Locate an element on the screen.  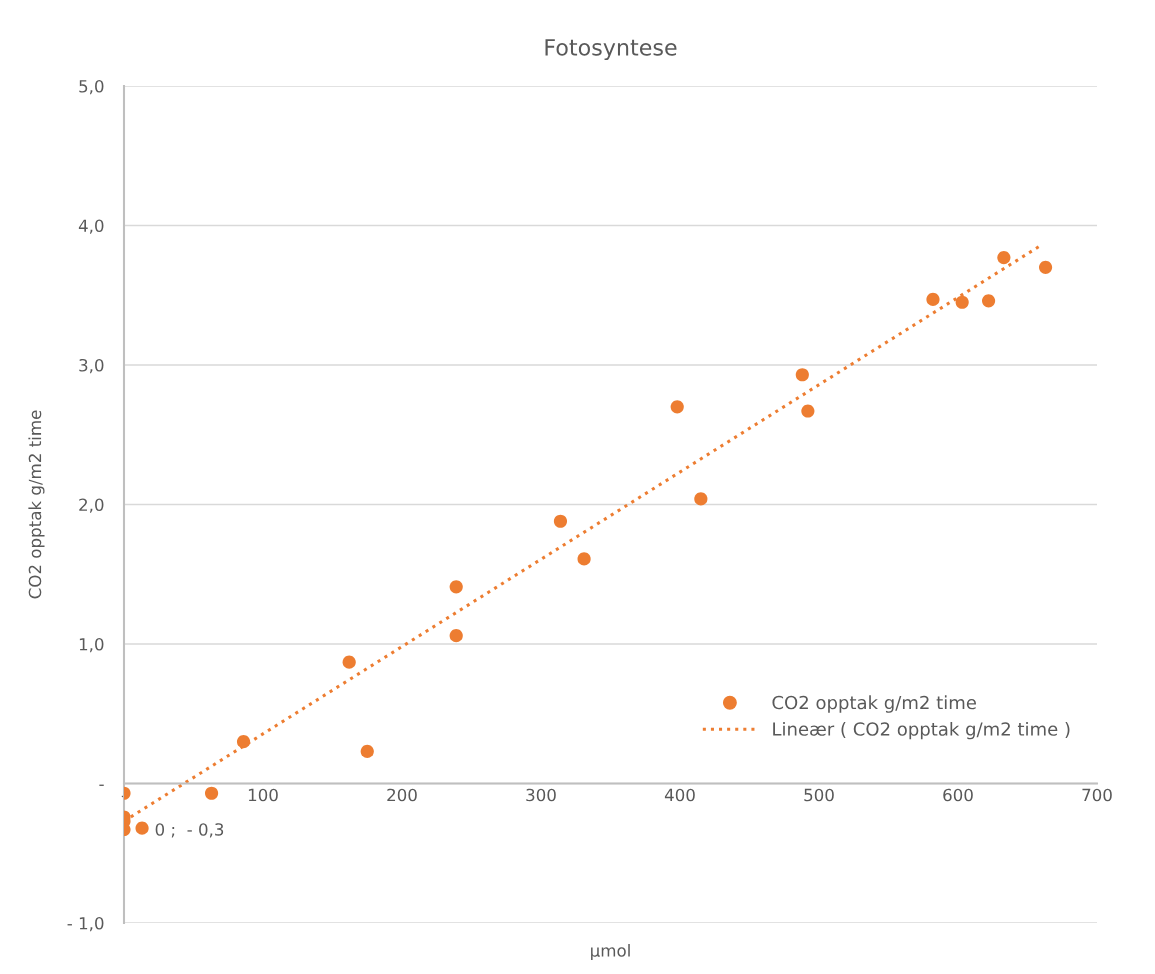
y-tick-label: 5,0 is located at coordinates (91, 87).